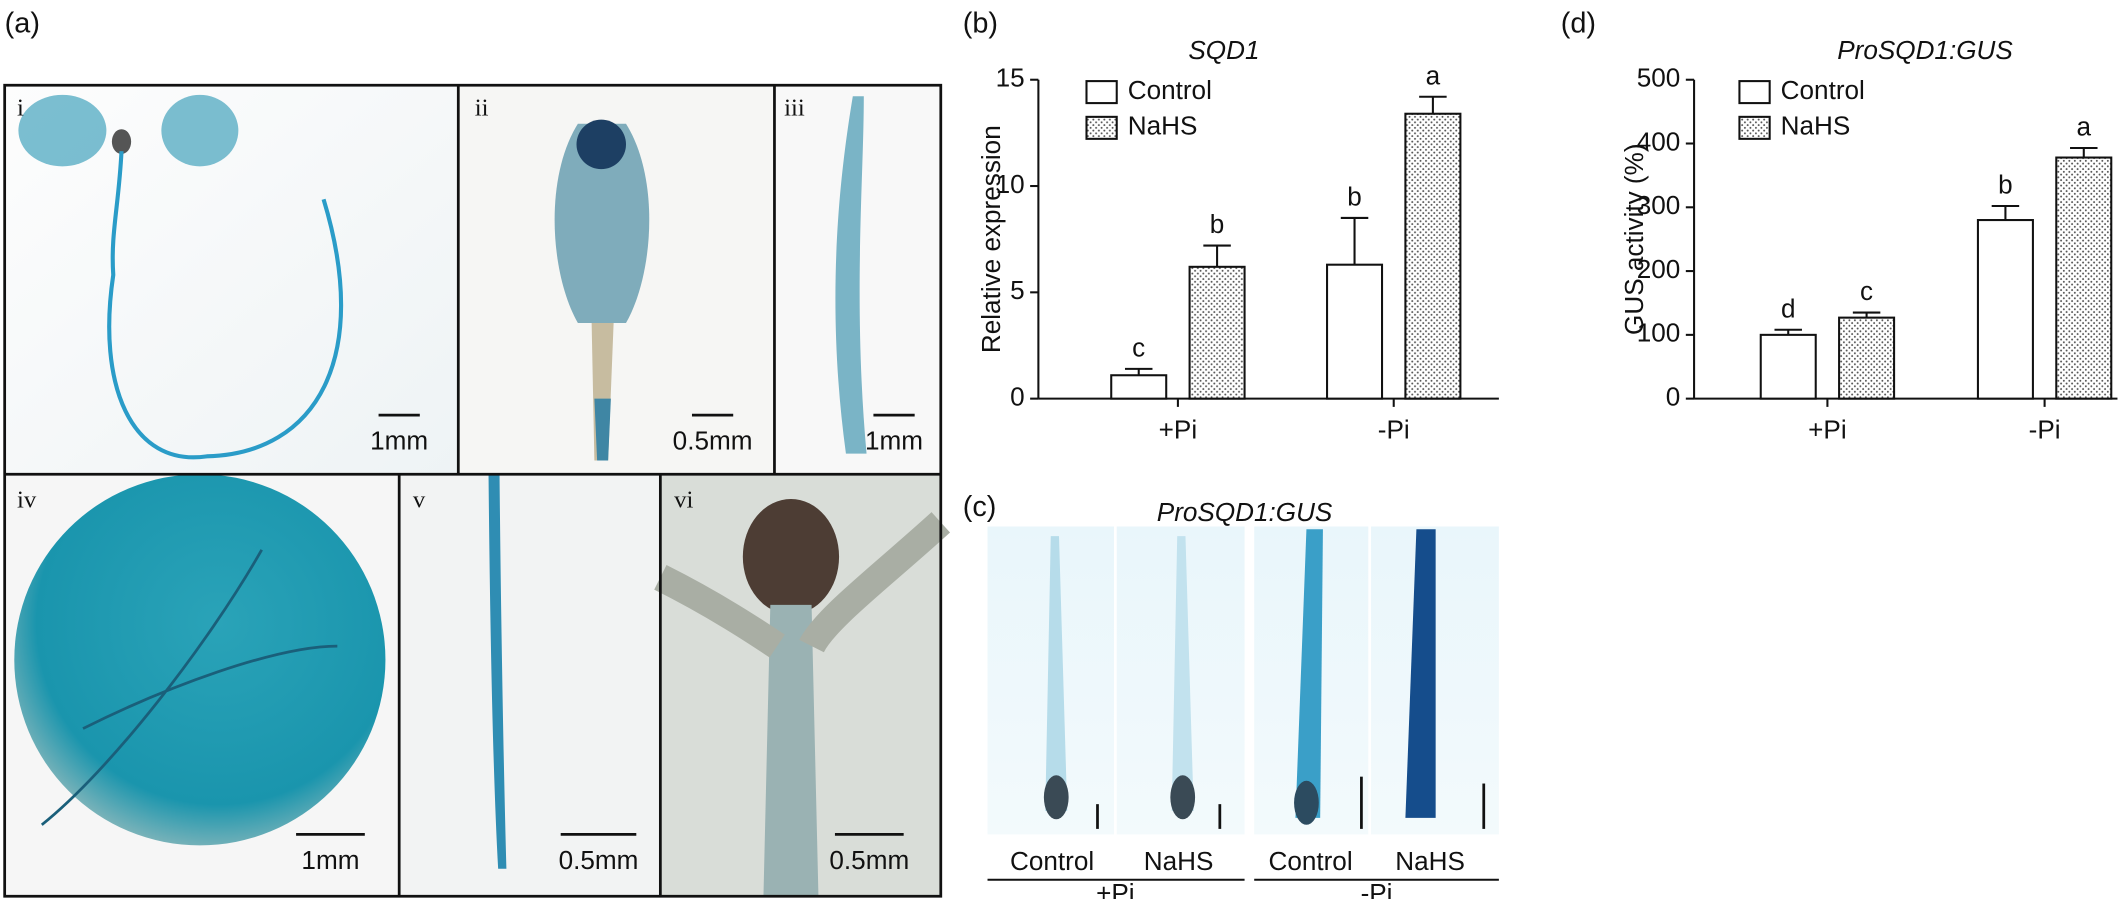 The image size is (2118, 899). I want to click on chart-title: ProSQD1:GUS, so click(1925, 50).